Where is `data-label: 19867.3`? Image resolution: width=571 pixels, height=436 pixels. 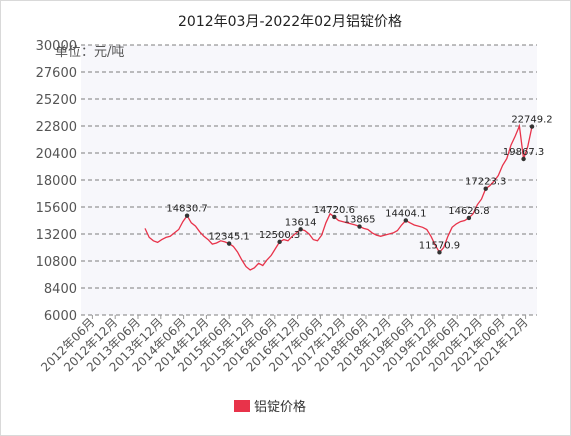 data-label: 19867.3 is located at coordinates (523, 152).